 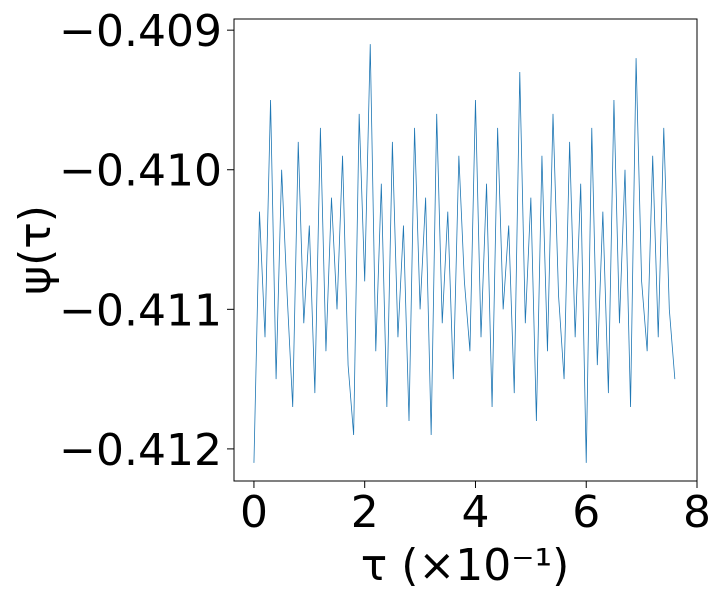 I want to click on x-tick-label: 4, so click(x=475, y=512).